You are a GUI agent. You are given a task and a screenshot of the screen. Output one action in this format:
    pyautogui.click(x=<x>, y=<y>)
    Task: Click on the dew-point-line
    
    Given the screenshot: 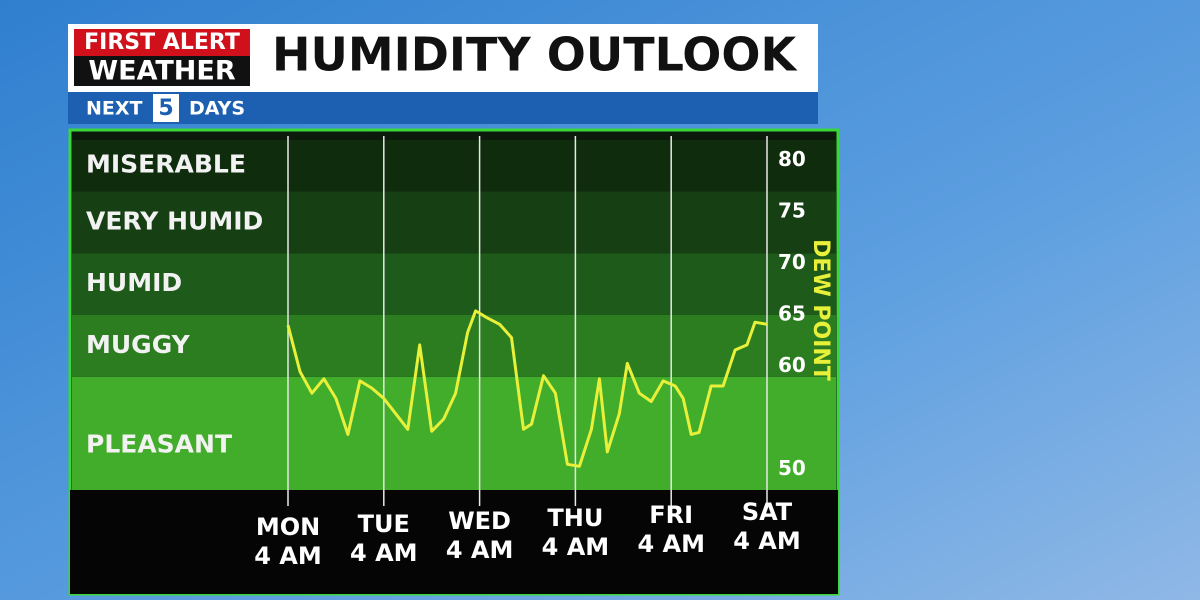 What is the action you would take?
    pyautogui.click(x=527, y=388)
    